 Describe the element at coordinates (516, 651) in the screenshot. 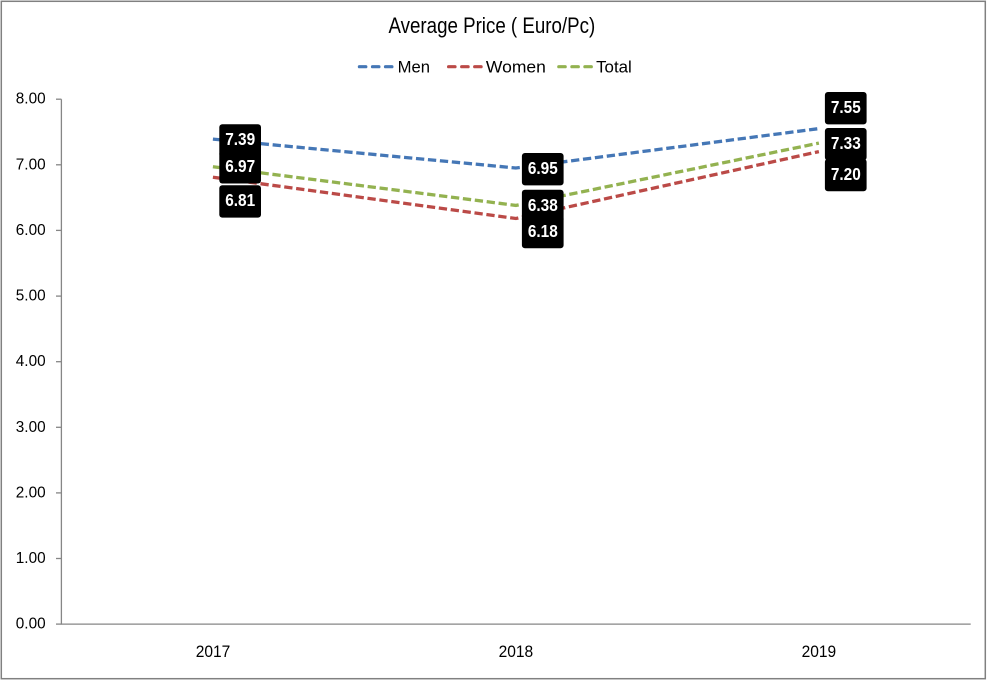

I see `svg-text: 2018` at that location.